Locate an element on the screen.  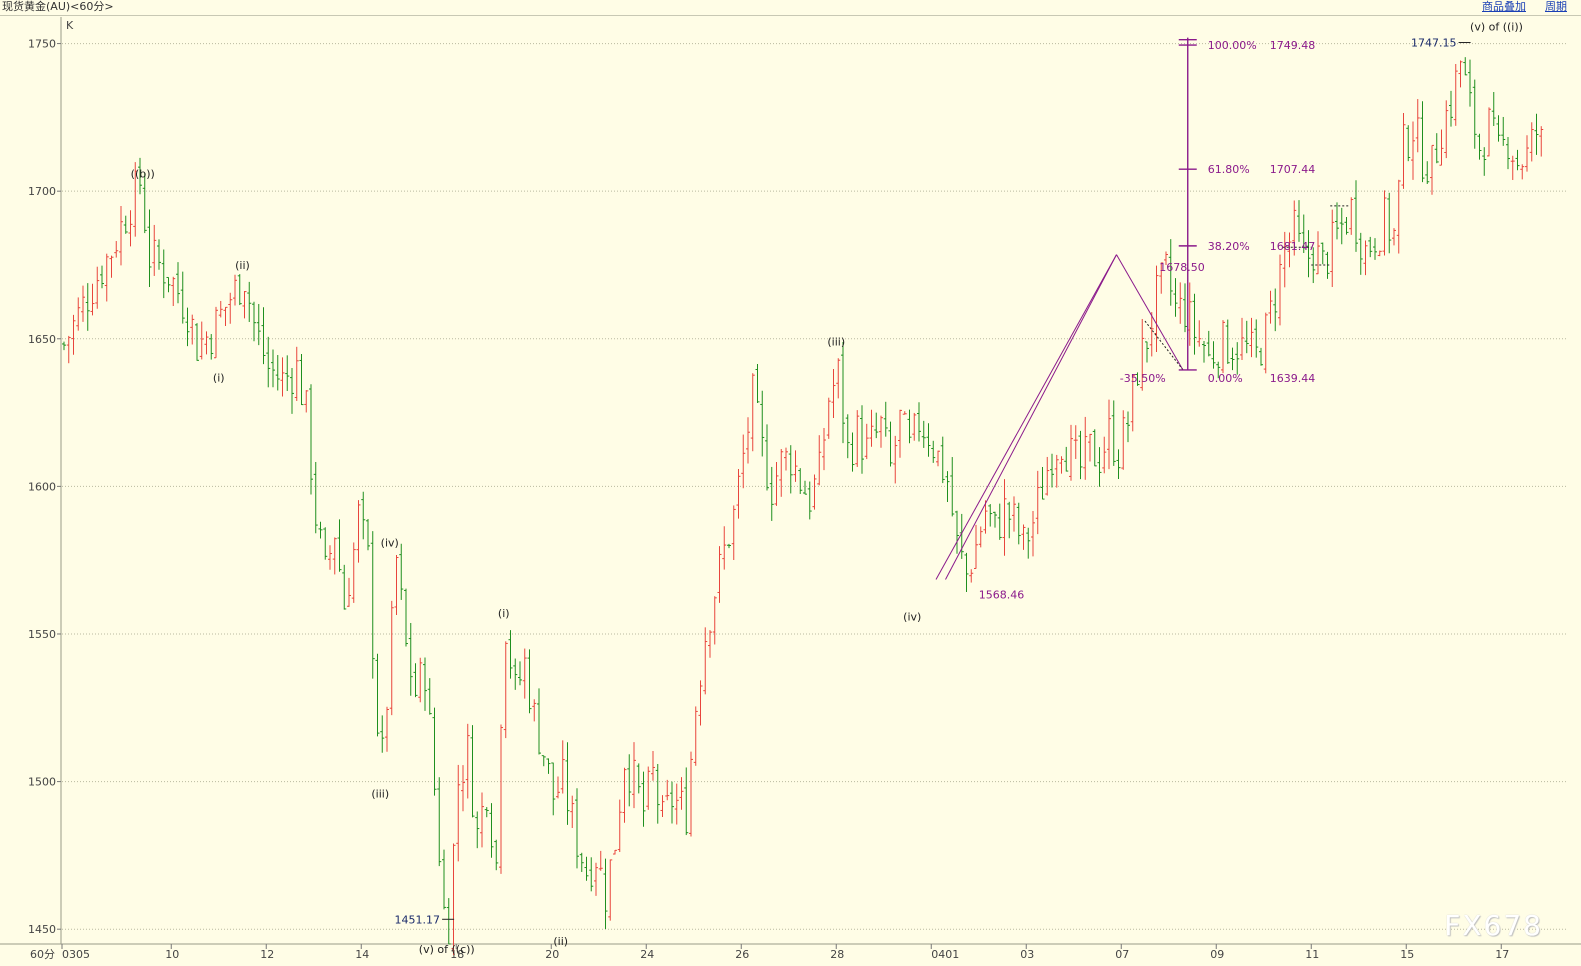
wave-label: (ii) is located at coordinates (242, 265).